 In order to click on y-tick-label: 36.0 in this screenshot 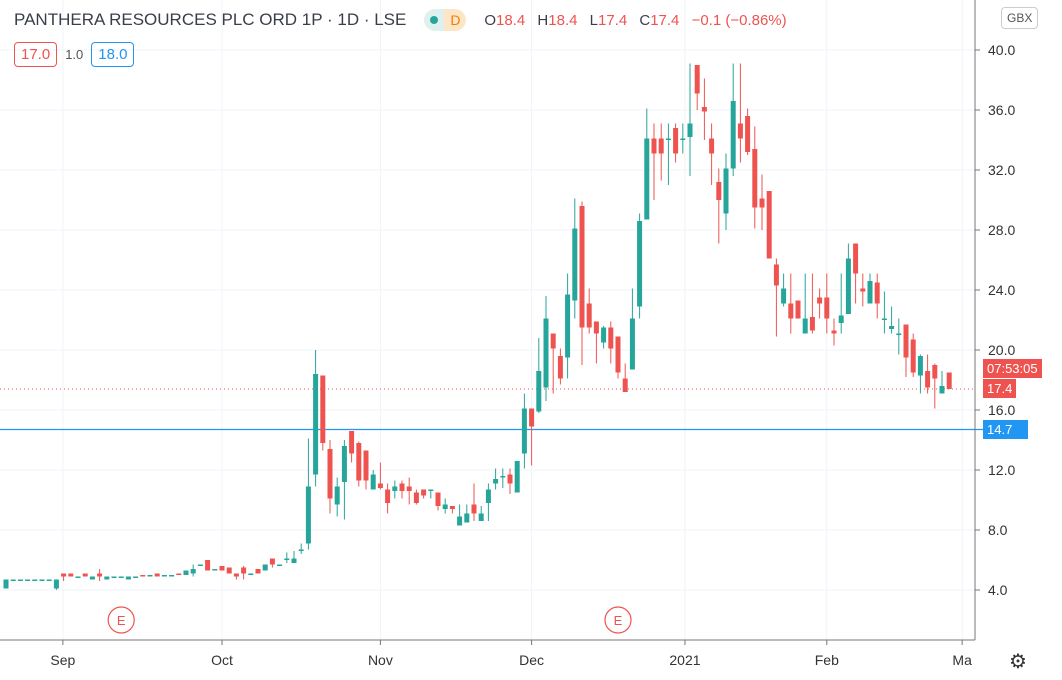, I will do `click(1001, 110)`.